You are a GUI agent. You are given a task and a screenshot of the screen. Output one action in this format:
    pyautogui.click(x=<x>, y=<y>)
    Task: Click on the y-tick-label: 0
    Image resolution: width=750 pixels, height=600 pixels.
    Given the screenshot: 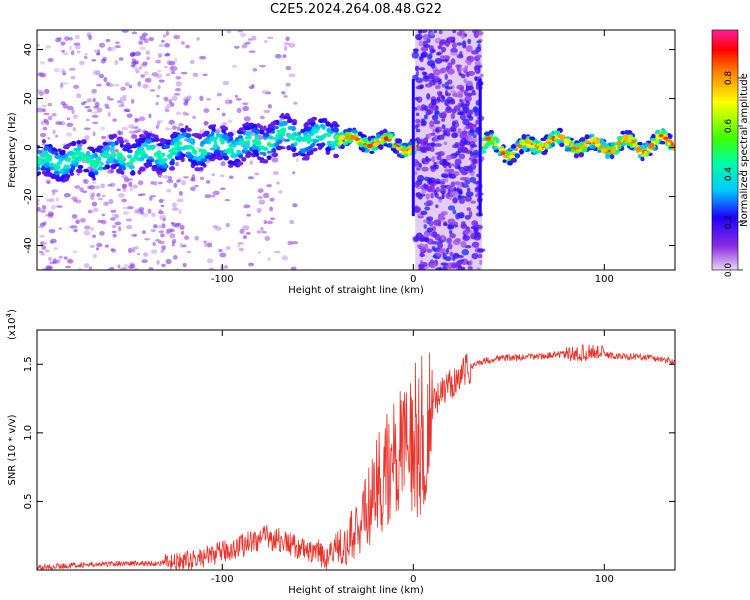 What is the action you would take?
    pyautogui.click(x=28, y=147)
    